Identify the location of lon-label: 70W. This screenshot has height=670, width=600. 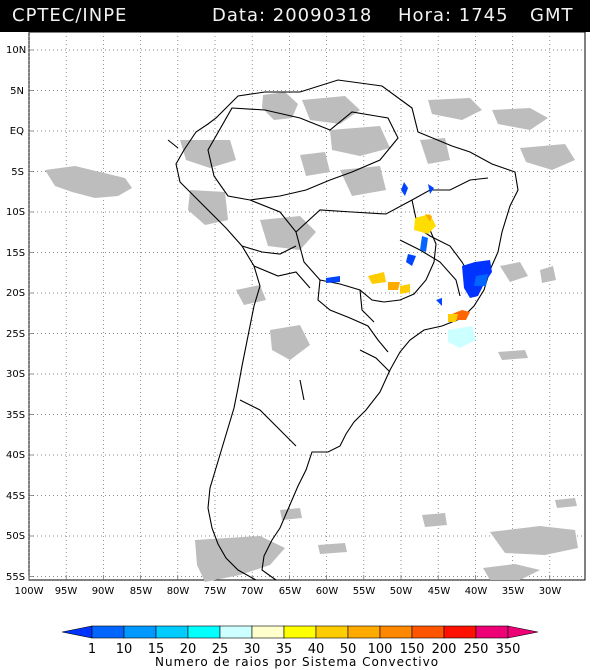
(252, 591).